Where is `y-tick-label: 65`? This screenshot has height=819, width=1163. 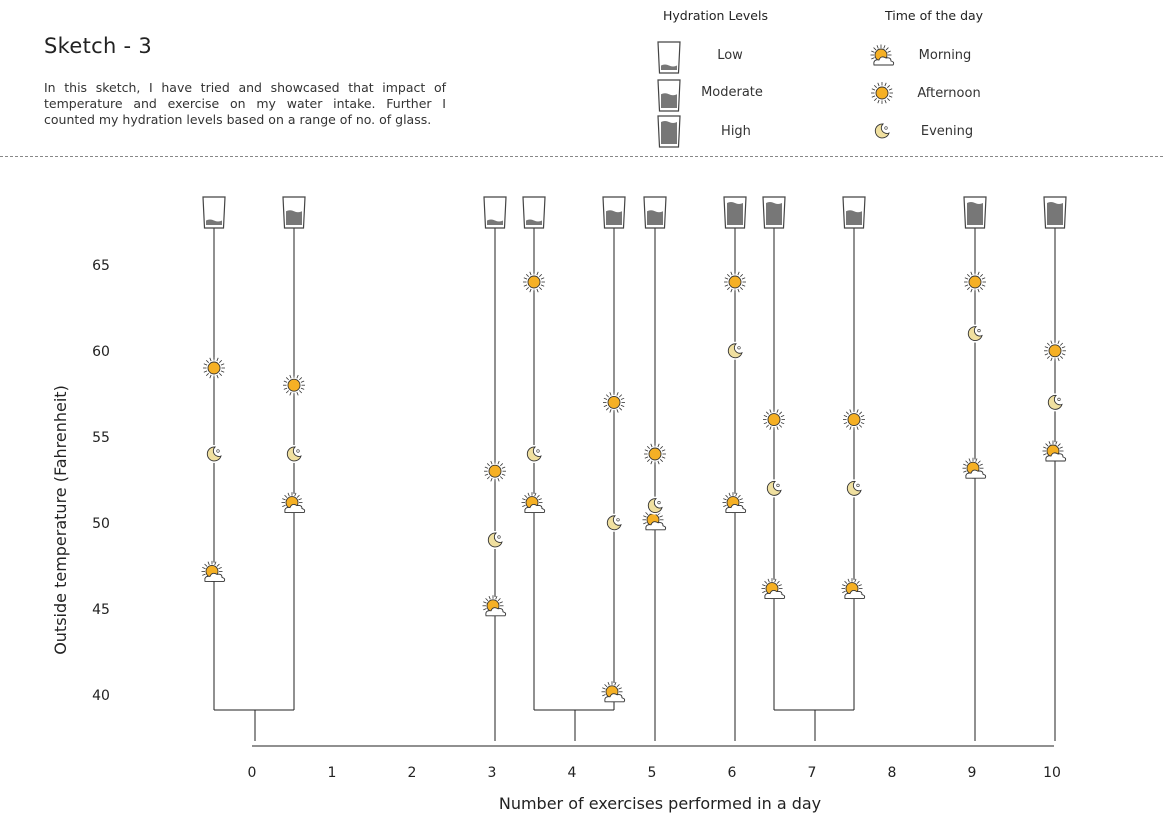 y-tick-label: 65 is located at coordinates (101, 266).